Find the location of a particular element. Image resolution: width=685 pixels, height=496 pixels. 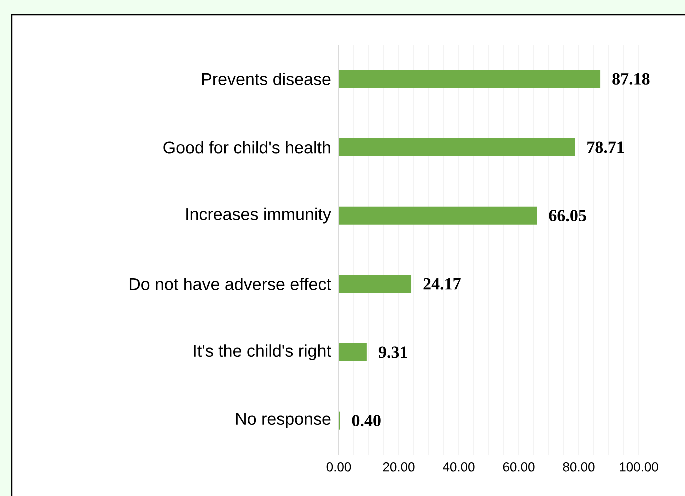

x-tick-label: 20.00 is located at coordinates (399, 467).